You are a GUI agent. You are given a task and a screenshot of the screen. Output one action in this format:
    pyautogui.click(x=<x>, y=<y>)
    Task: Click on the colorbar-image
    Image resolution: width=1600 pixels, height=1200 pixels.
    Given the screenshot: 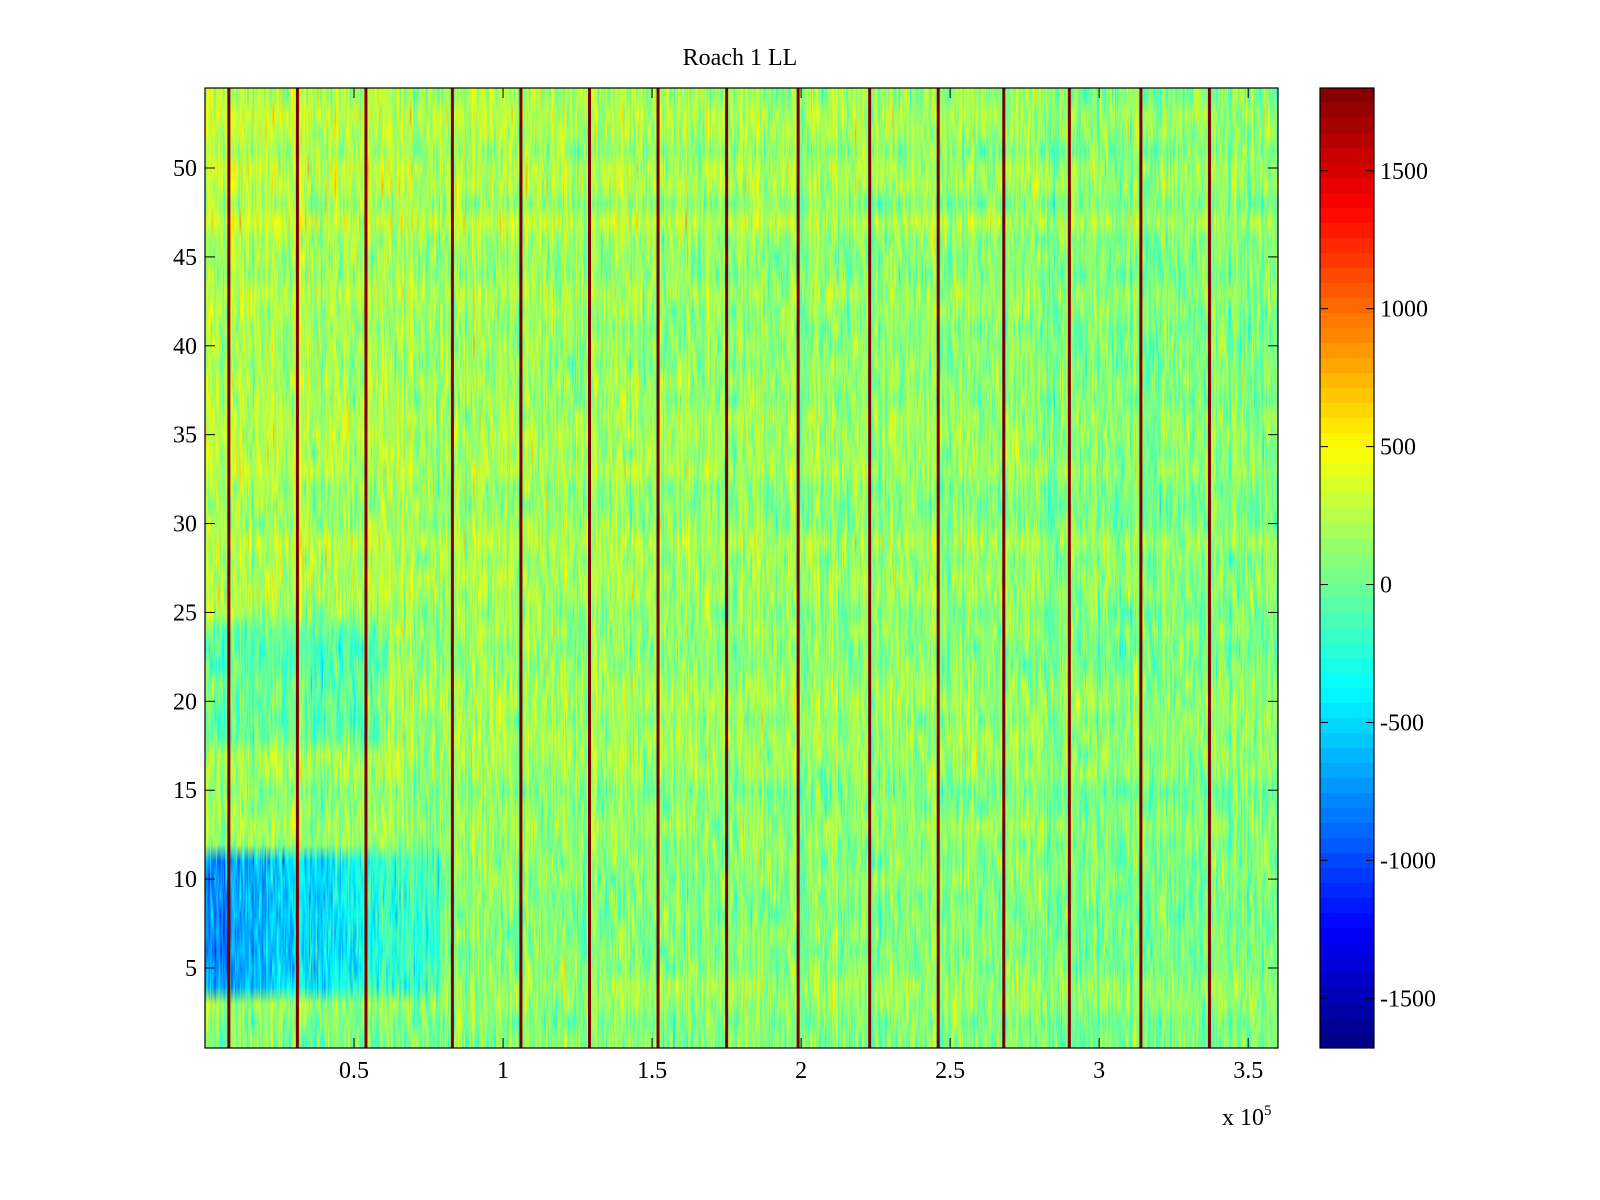 What is the action you would take?
    pyautogui.click(x=1347, y=568)
    